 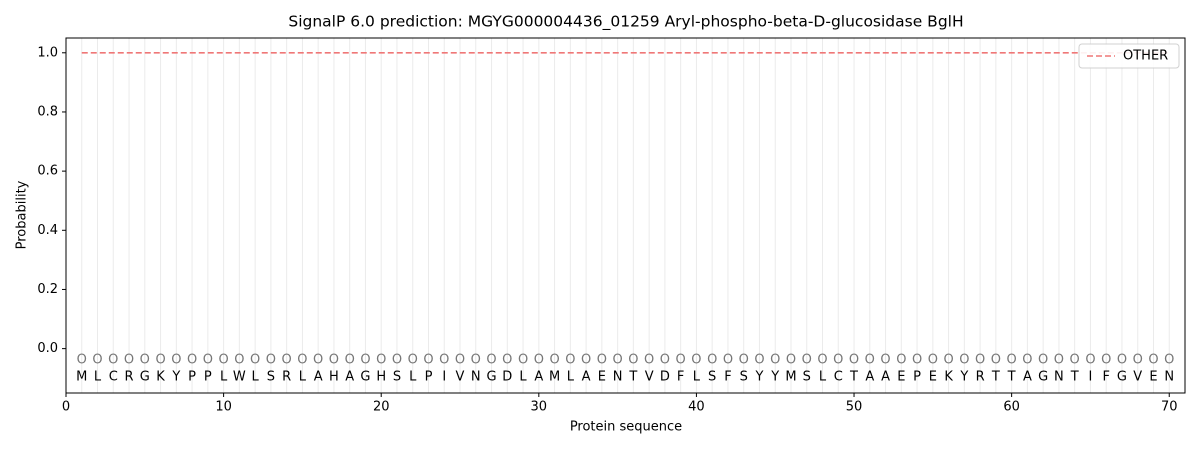 I want to click on x-tick-label: 60, so click(x=1011, y=407).